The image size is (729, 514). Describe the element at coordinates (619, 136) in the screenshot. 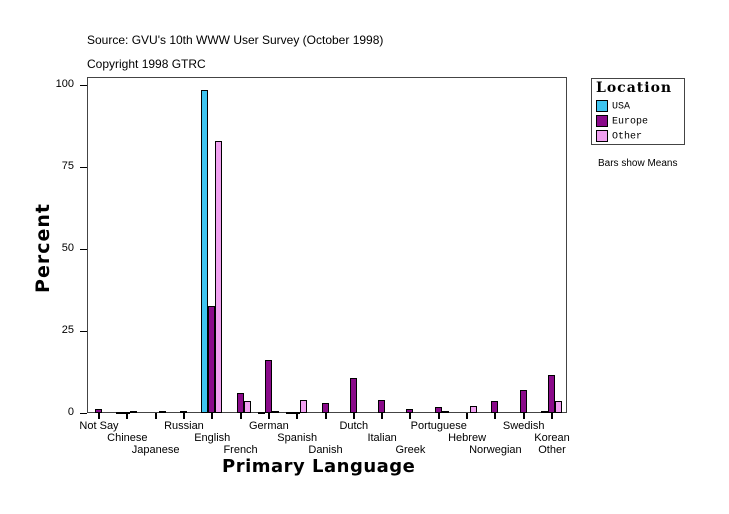

I see `legend-item-other: Other` at that location.